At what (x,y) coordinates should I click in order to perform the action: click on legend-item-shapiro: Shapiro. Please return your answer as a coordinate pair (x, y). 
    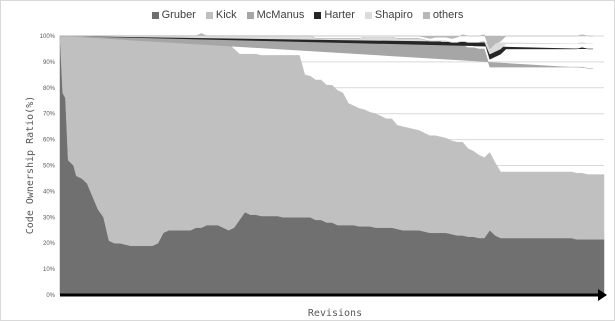
    Looking at the image, I should click on (388, 15).